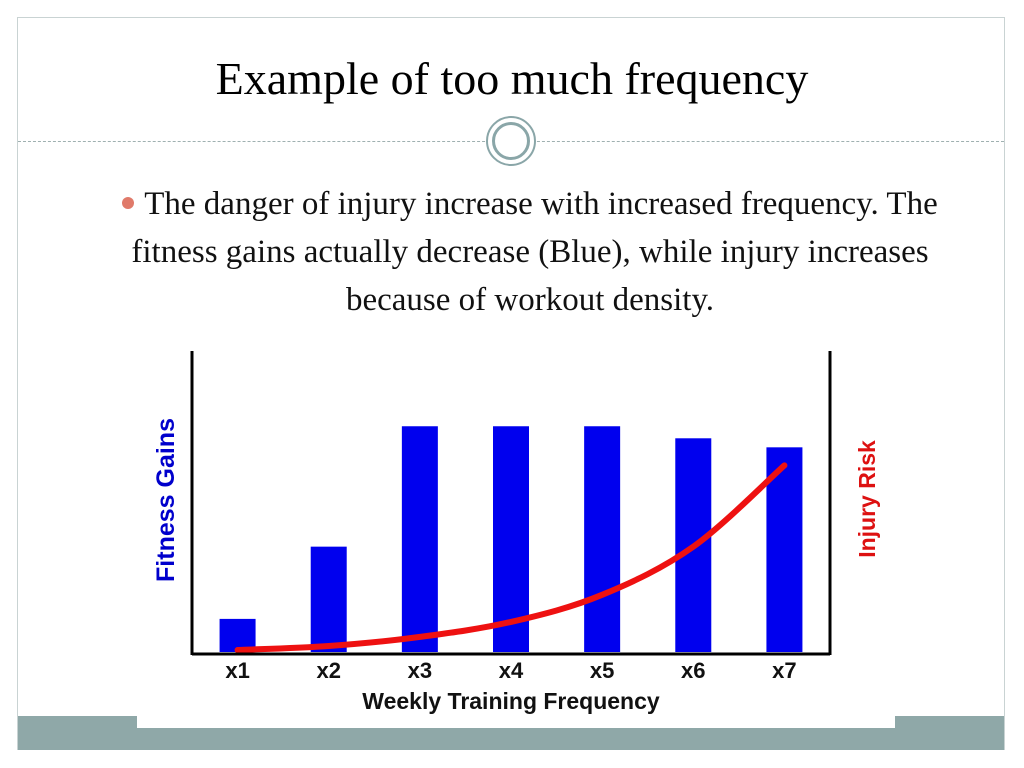 The image size is (1024, 768). I want to click on x-tick-label-x5: x5, so click(602, 670).